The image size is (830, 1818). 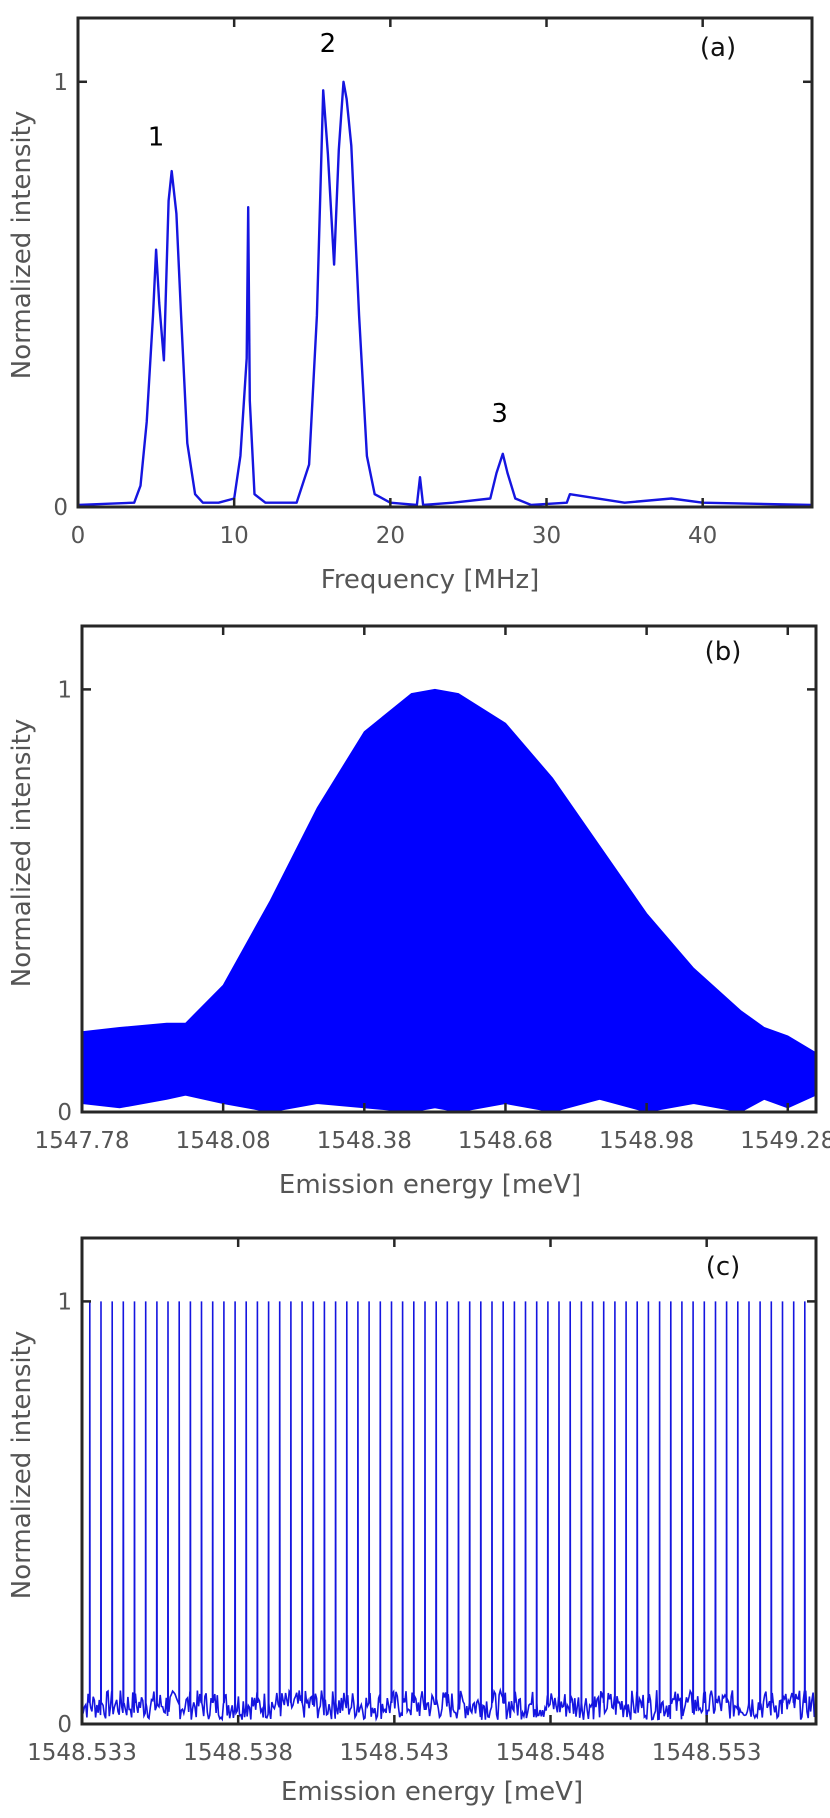 I want to click on peak-annotation: 3, so click(x=499, y=414).